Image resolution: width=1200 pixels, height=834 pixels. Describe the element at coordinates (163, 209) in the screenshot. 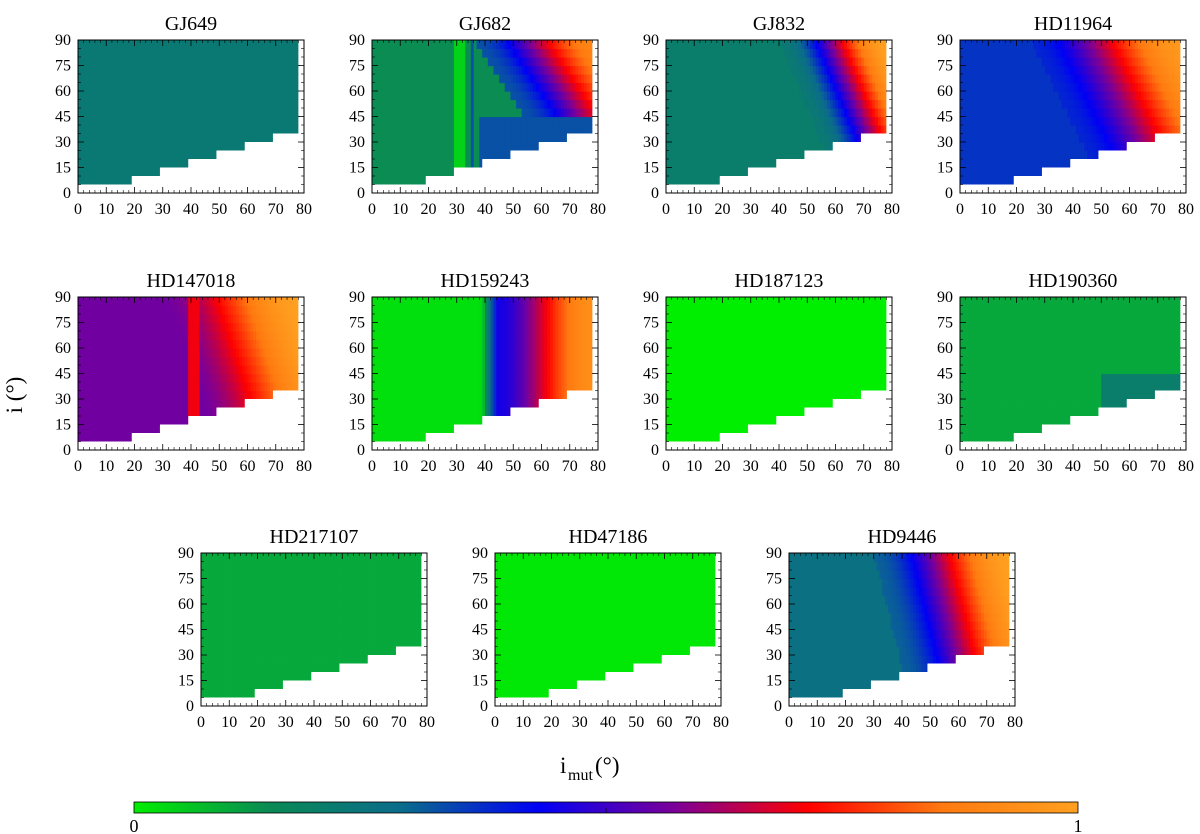

I see `x-tick-label: 30` at that location.